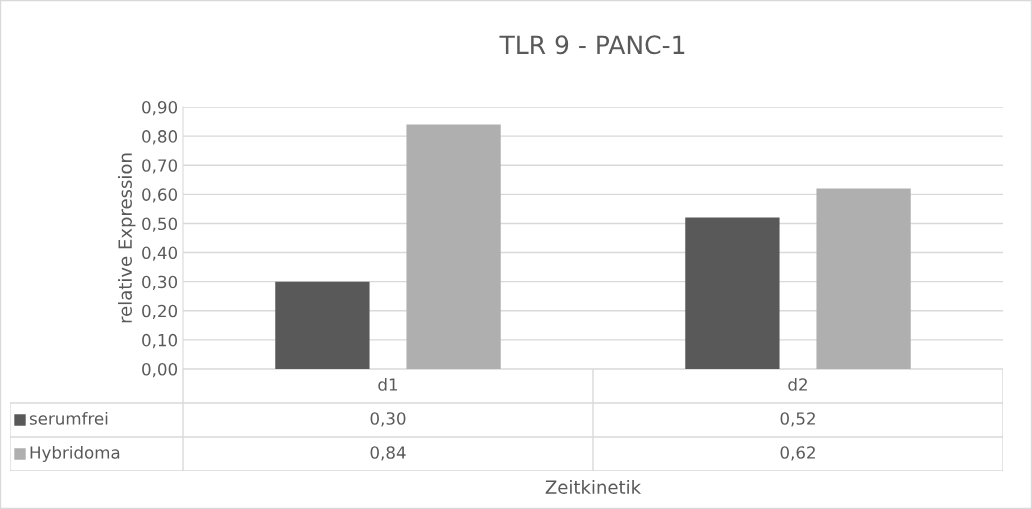 Image resolution: width=1032 pixels, height=509 pixels. What do you see at coordinates (160, 282) in the screenshot?
I see `y-tick-label: 0,30` at bounding box center [160, 282].